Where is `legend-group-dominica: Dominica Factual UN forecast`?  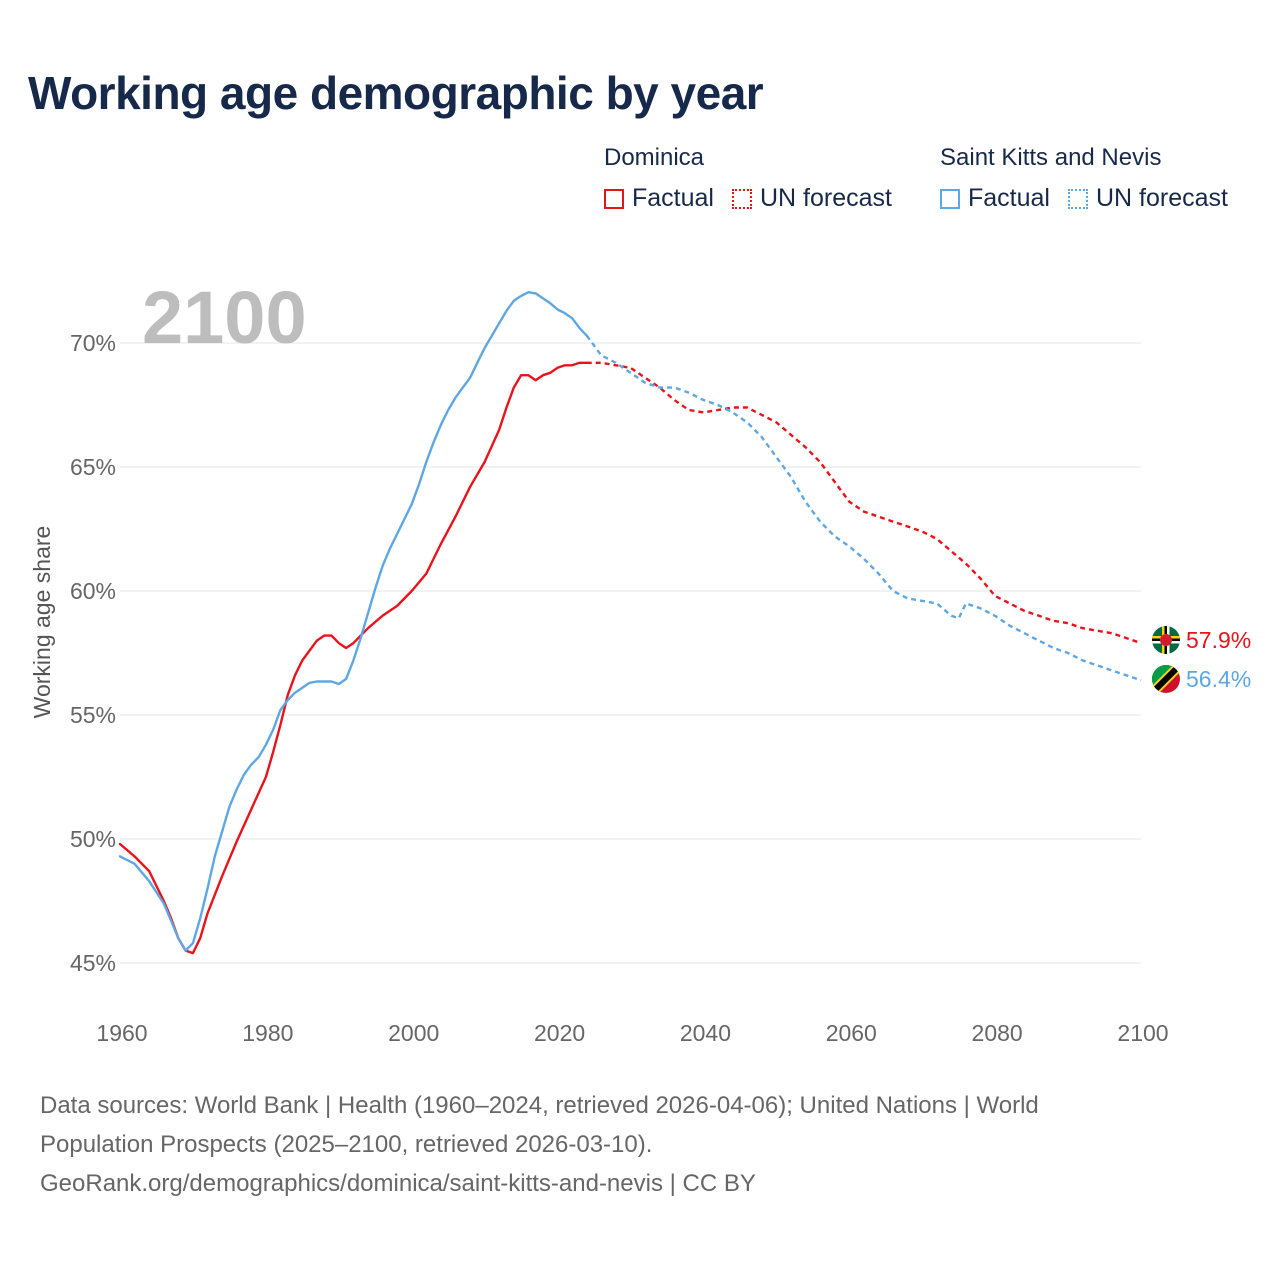 legend-group-dominica: Dominica Factual UN forecast is located at coordinates (757, 178).